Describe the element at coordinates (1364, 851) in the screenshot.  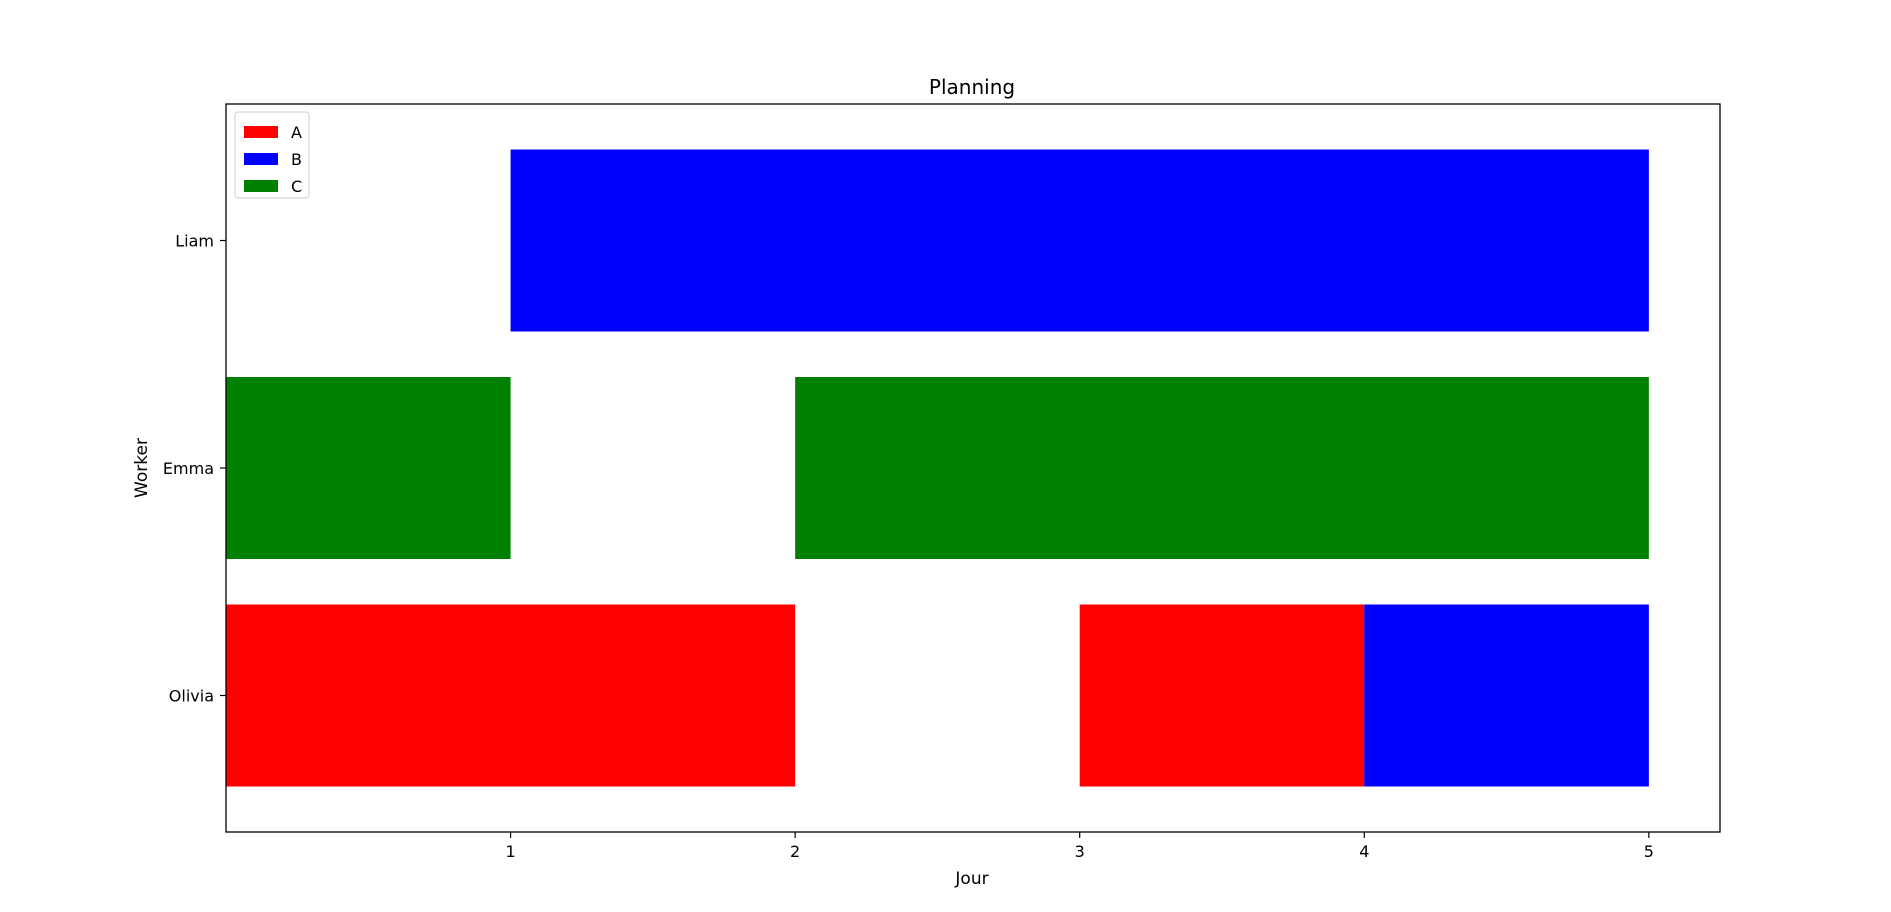
I see `x-tick-label: 4` at that location.